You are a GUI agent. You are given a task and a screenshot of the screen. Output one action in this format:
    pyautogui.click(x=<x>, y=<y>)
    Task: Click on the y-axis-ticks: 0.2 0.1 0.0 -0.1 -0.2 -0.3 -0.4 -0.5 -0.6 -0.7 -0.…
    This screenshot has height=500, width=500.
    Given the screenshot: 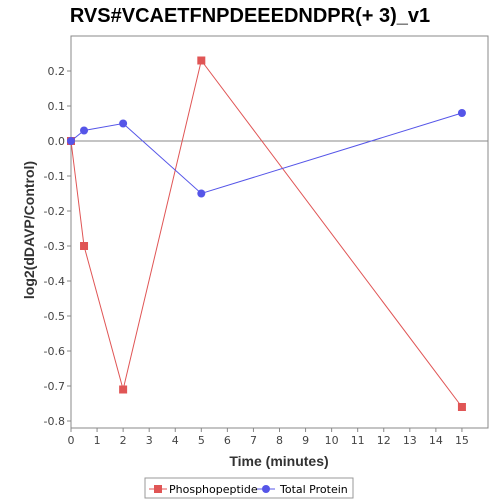 What is the action you would take?
    pyautogui.click(x=57, y=246)
    